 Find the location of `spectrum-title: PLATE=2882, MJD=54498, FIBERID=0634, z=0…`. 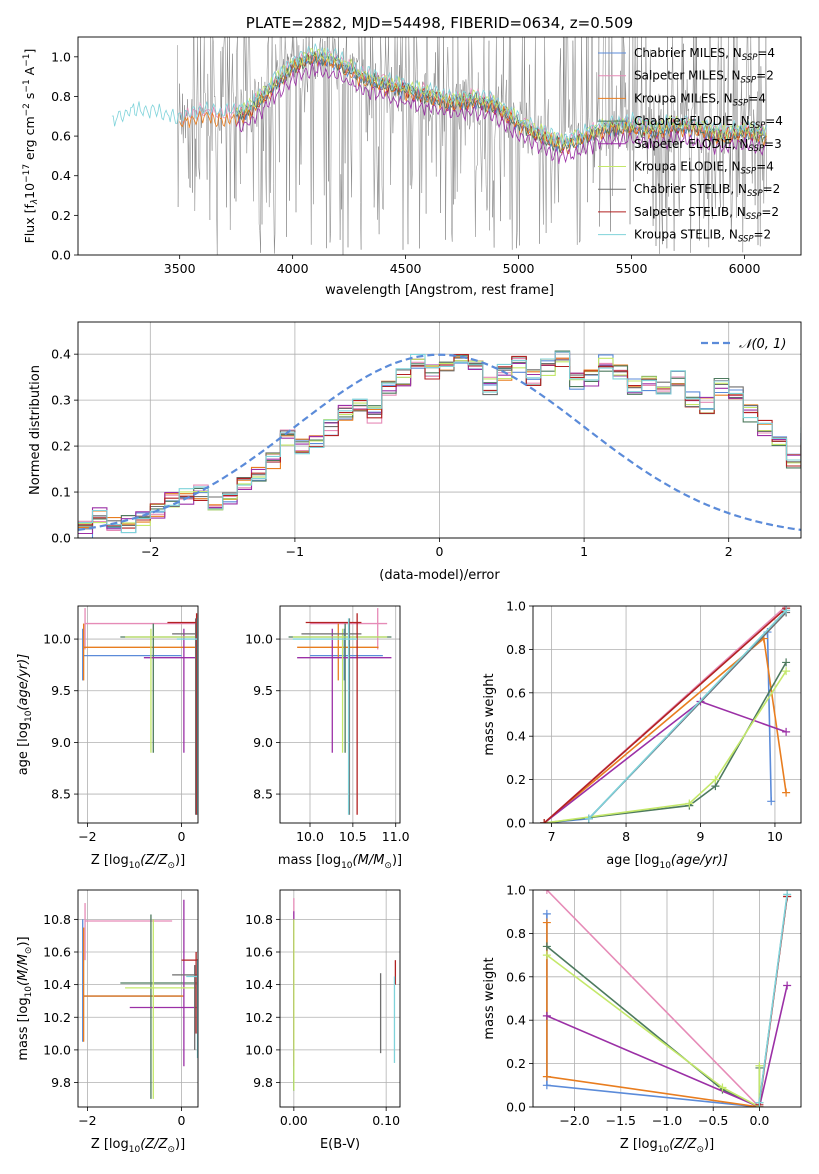

spectrum-title: PLATE=2882, MJD=54498, FIBERID=0634, z=0… is located at coordinates (439, 23).